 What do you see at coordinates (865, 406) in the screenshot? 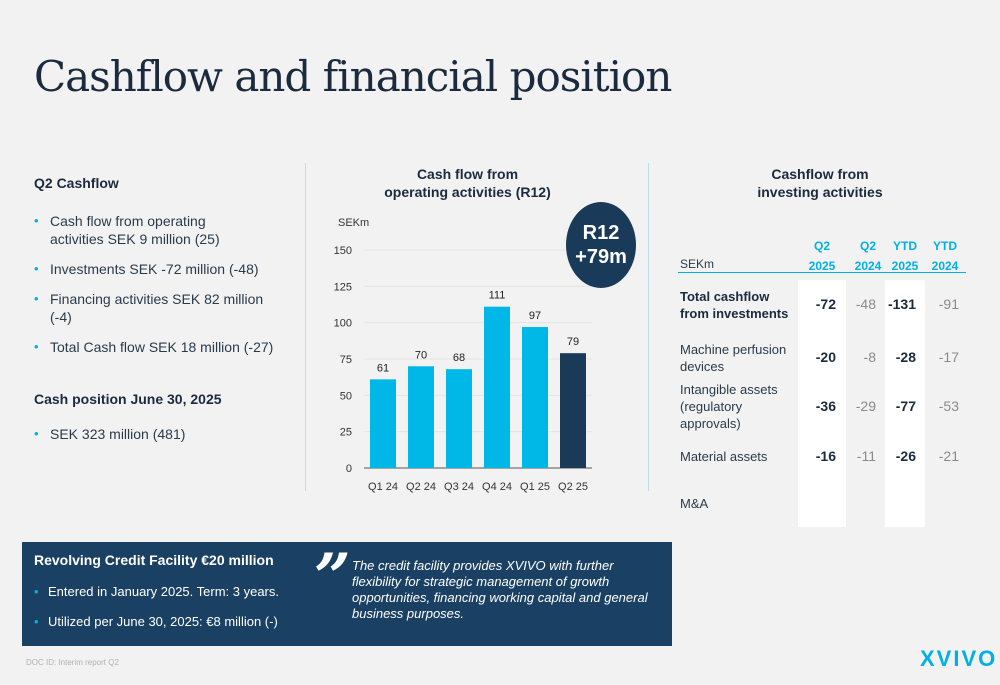
I see `cell-value: -29` at bounding box center [865, 406].